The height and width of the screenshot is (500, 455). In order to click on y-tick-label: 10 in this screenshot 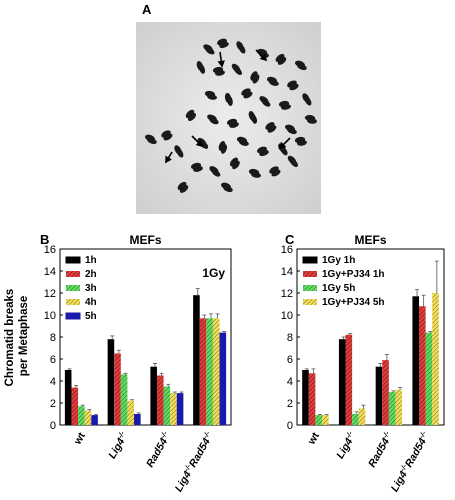, I will do `click(287, 316)`.